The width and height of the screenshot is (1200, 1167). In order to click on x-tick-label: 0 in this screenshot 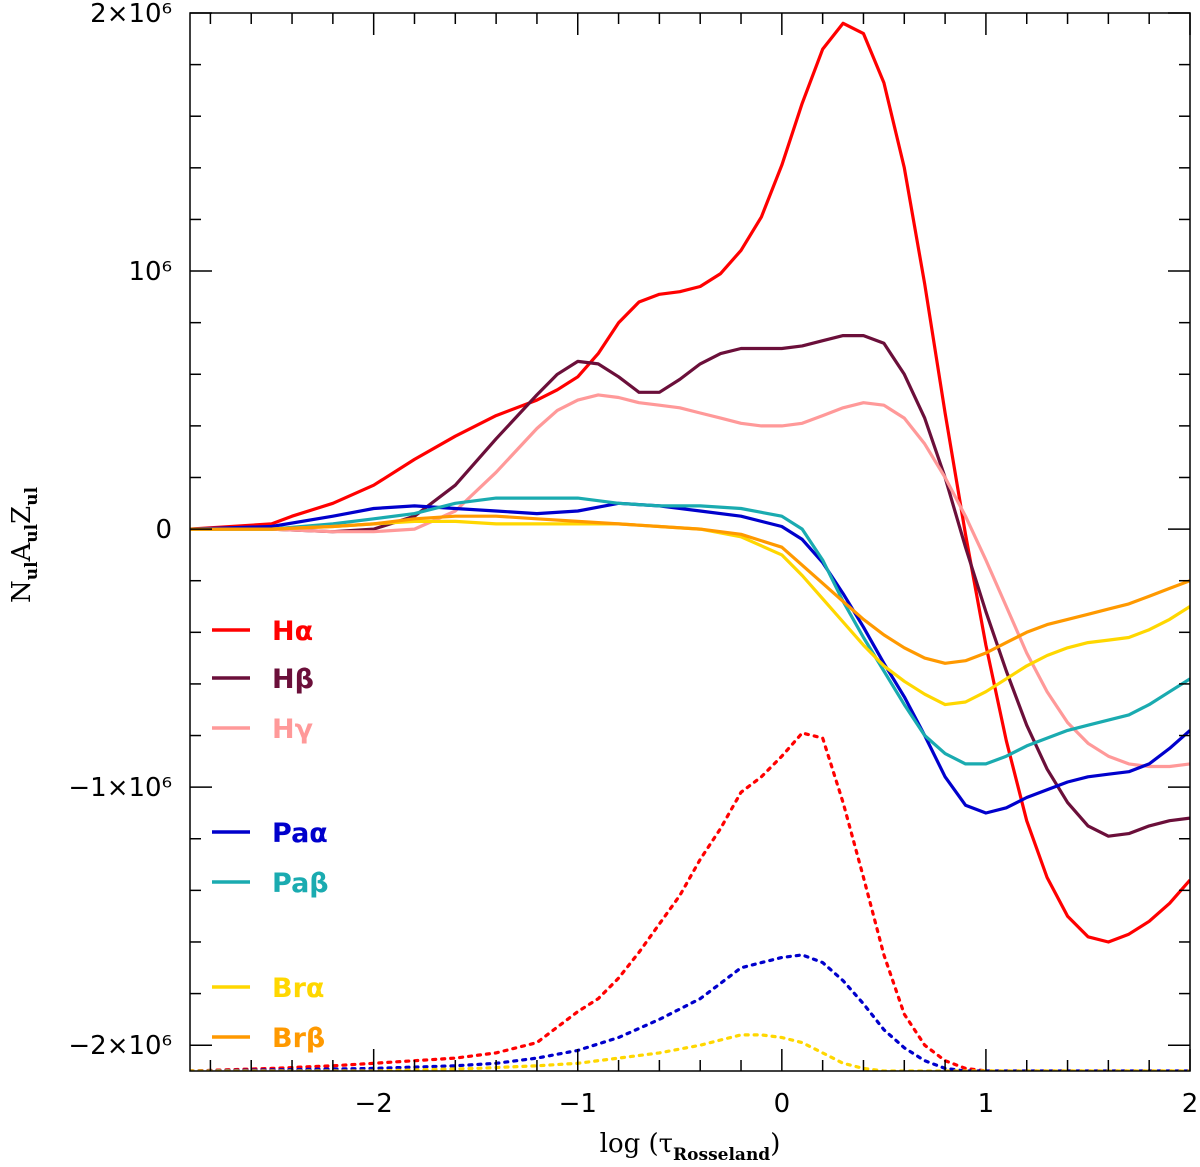, I will do `click(782, 1104)`.